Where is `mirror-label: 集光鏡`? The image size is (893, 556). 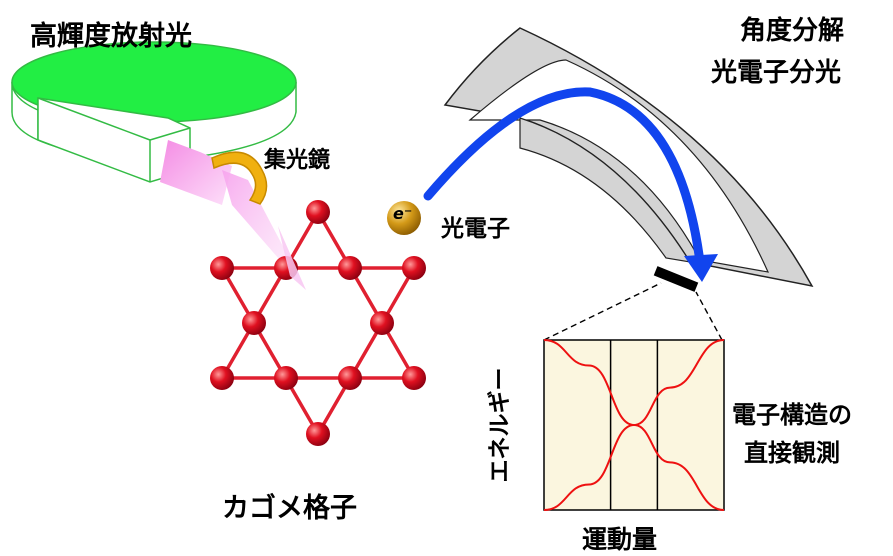 mirror-label: 集光鏡 is located at coordinates (297, 160).